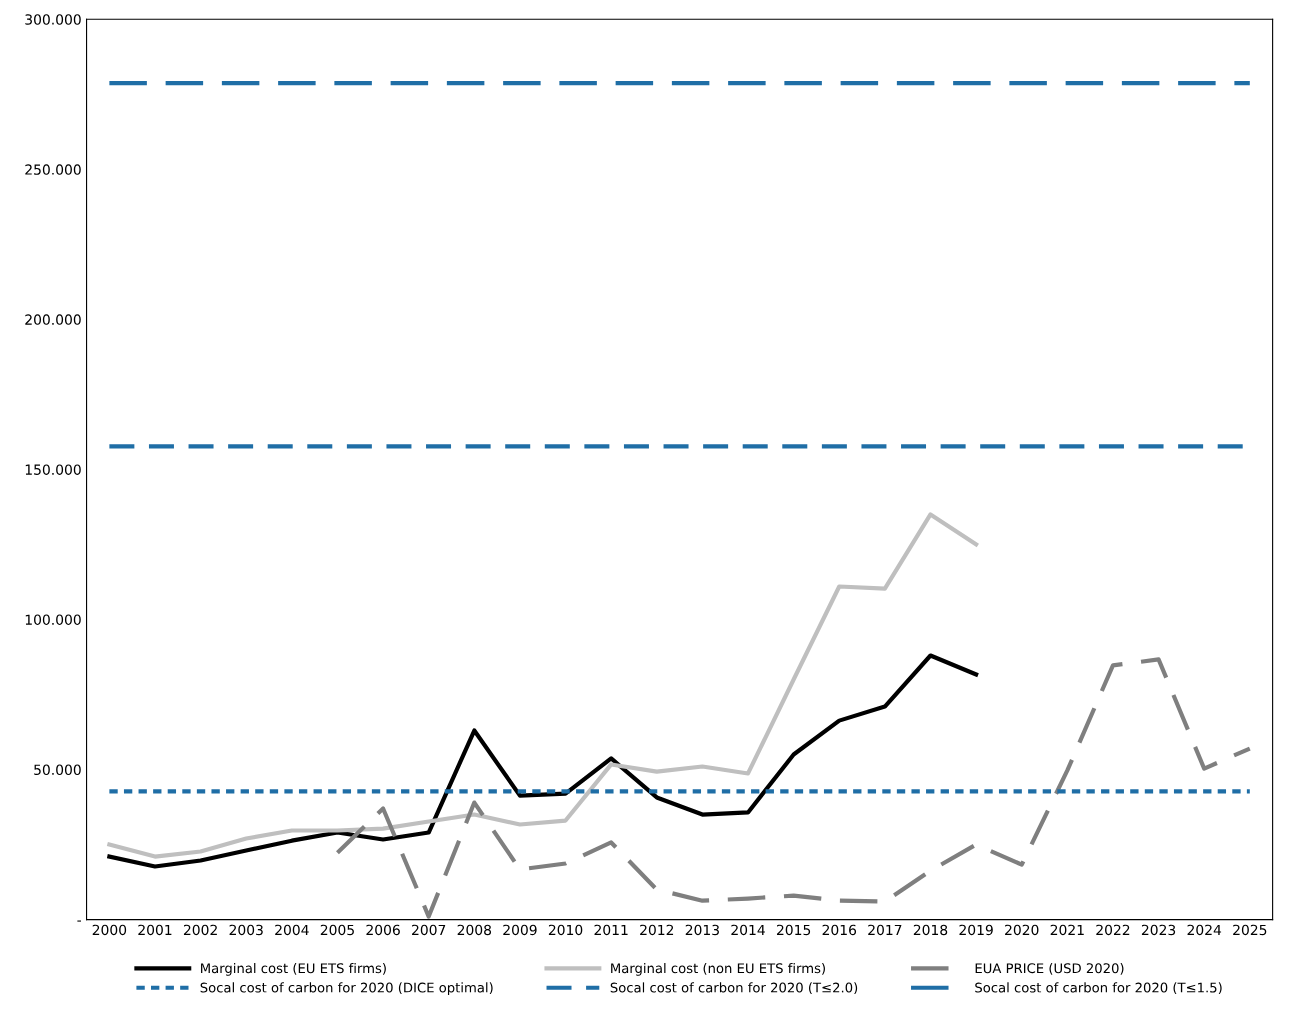 Image resolution: width=1292 pixels, height=1015 pixels. What do you see at coordinates (565, 930) in the screenshot?
I see `x-tick-label: 2010` at bounding box center [565, 930].